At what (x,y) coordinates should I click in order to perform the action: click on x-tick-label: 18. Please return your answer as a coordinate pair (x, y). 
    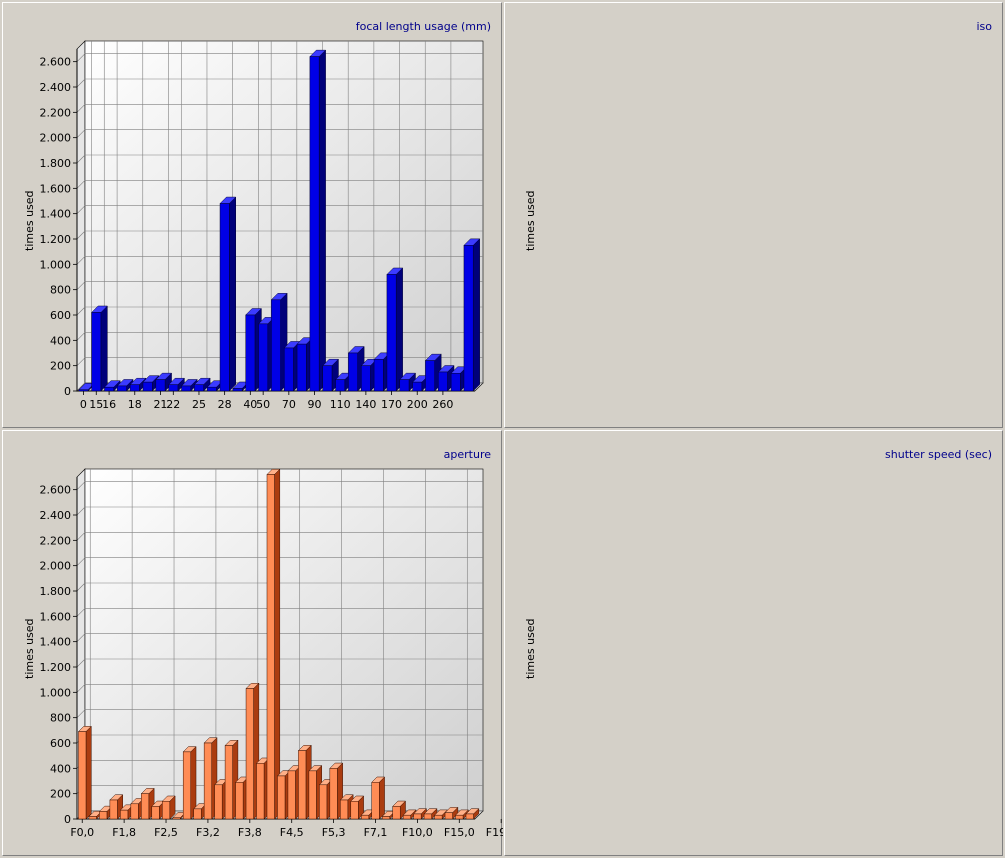
    Looking at the image, I should click on (135, 404).